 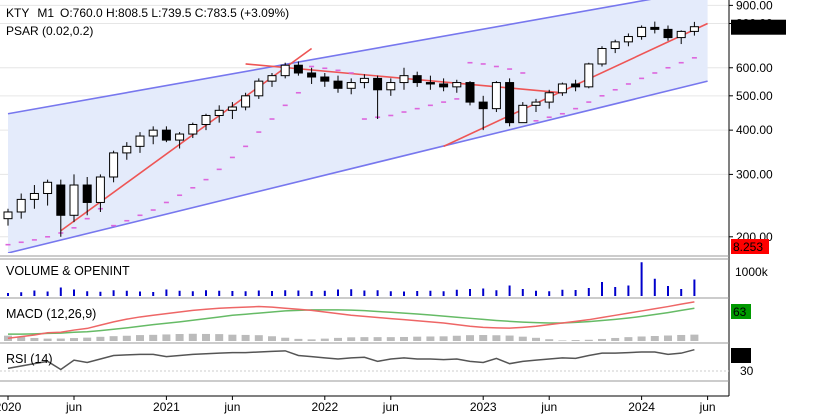 I want to click on rsi-line, so click(x=351, y=359).